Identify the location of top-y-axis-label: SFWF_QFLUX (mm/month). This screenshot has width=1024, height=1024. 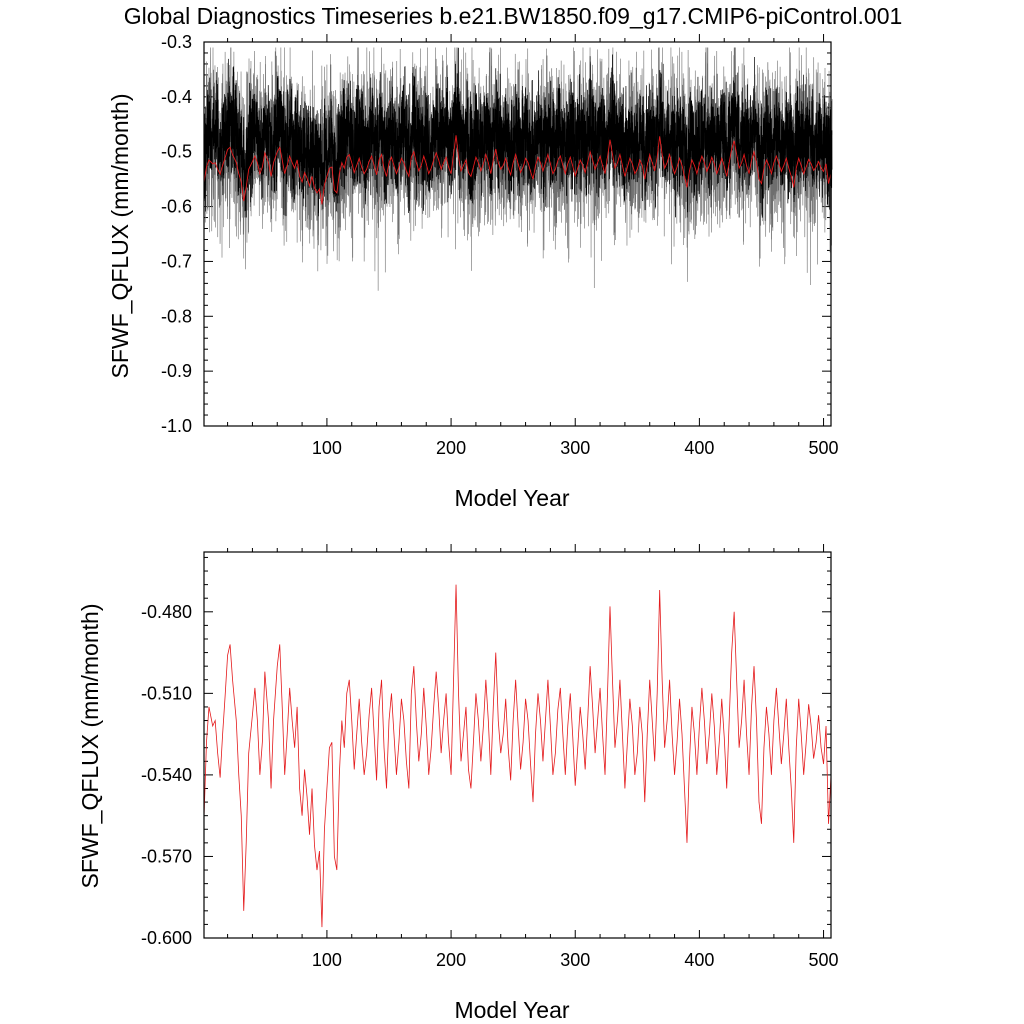
(120, 236).